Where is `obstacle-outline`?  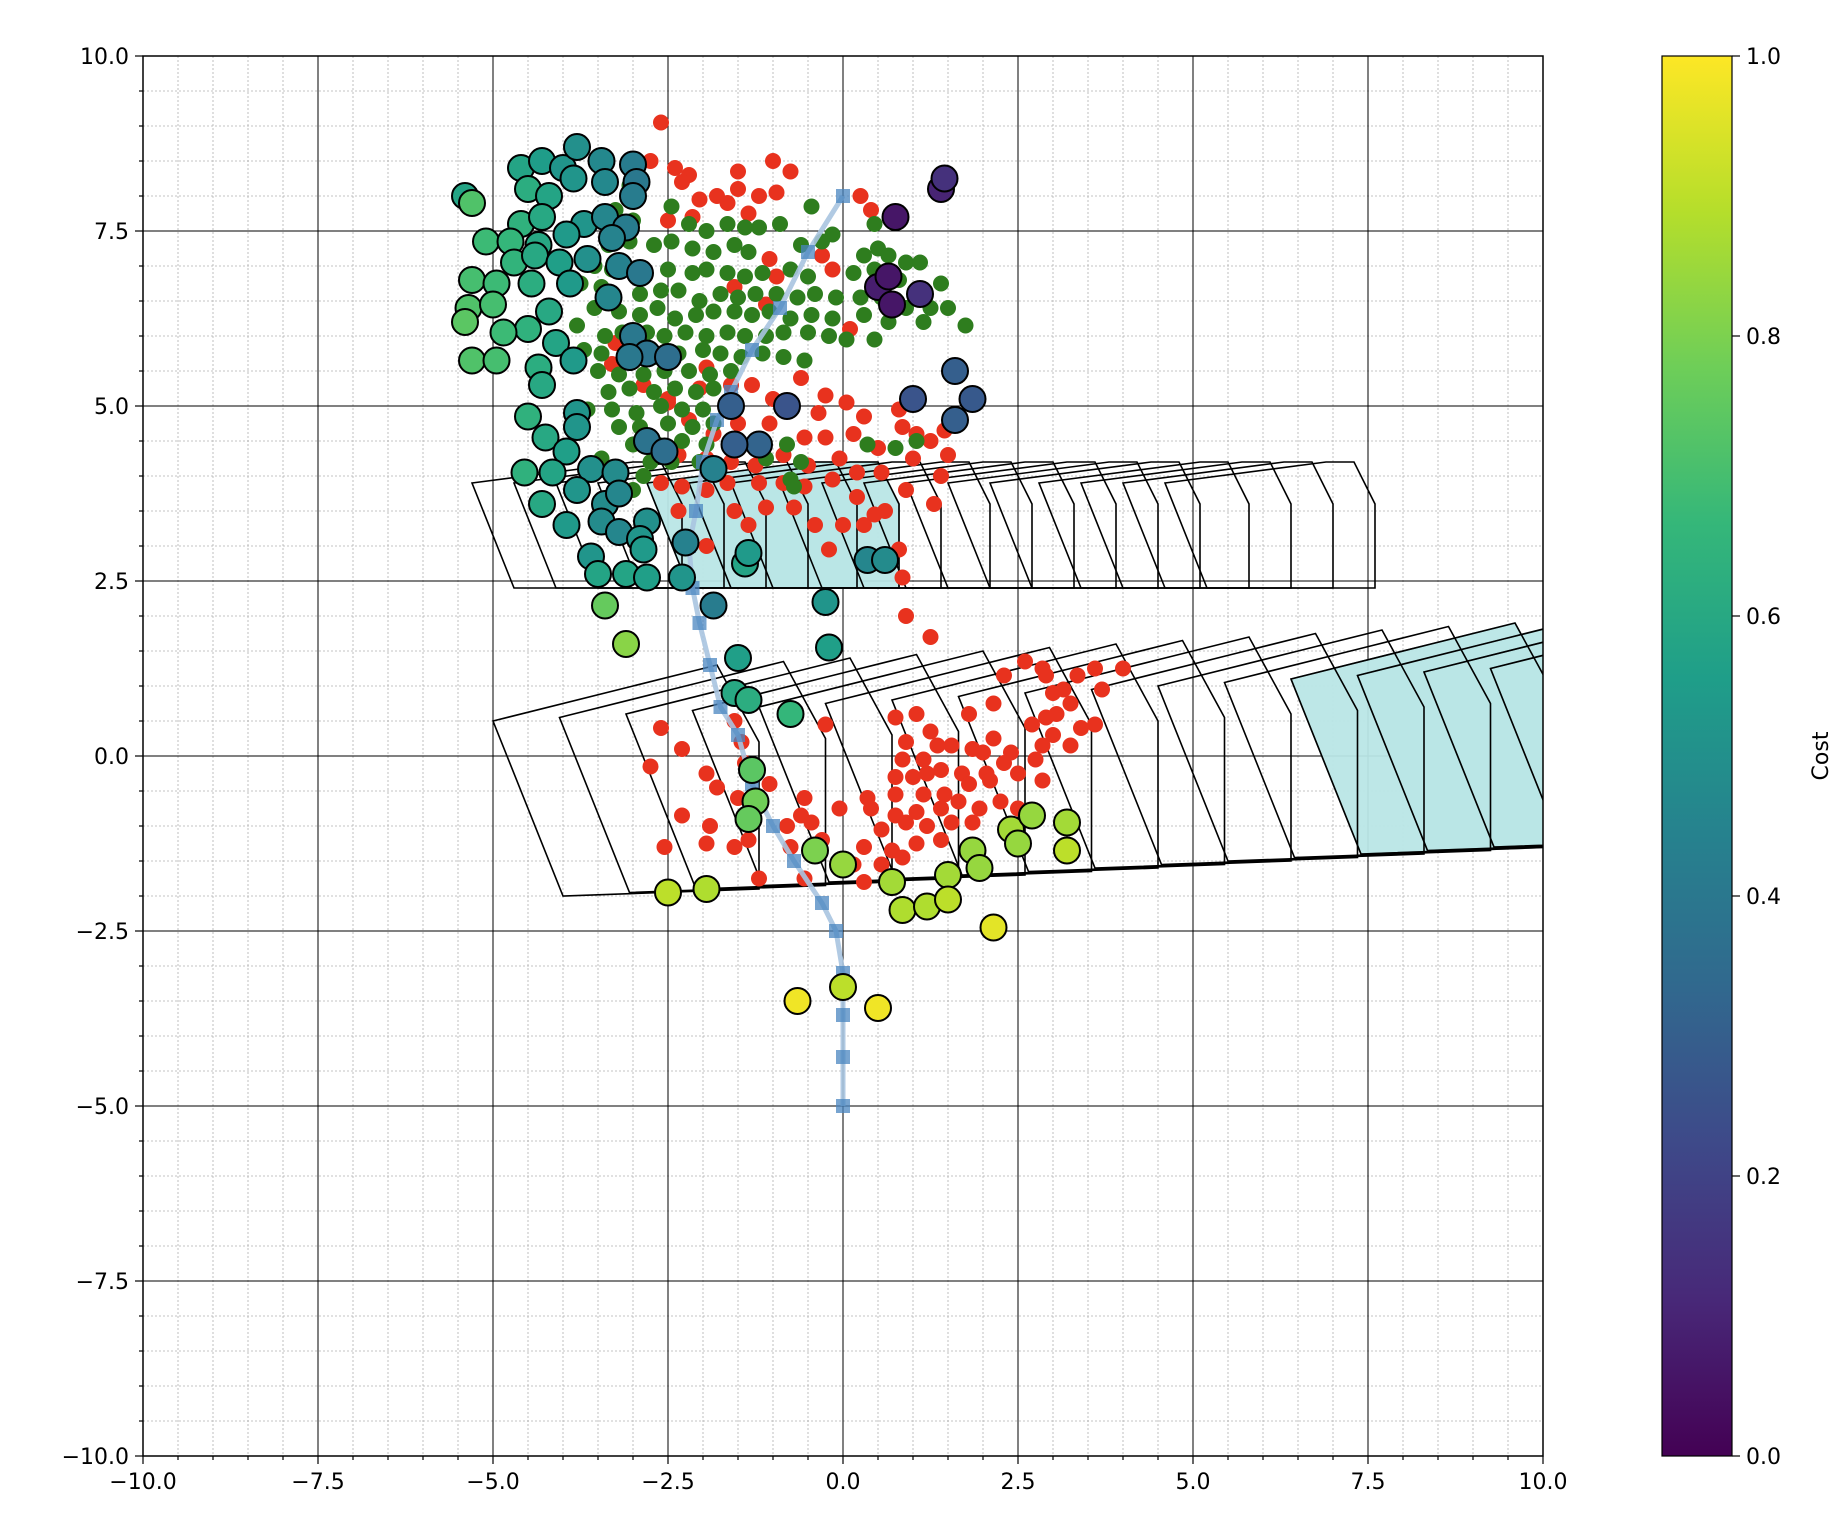
obstacle-outline is located at coordinates (1052, 525).